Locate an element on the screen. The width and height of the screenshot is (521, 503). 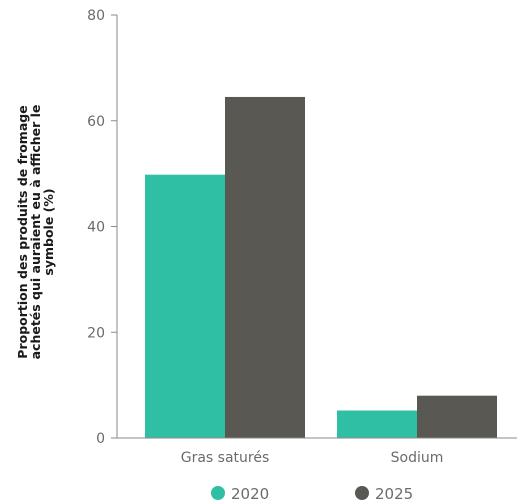
y-axis-label-line: achetés qui auraient eu à afficher le is located at coordinates (35, 232).